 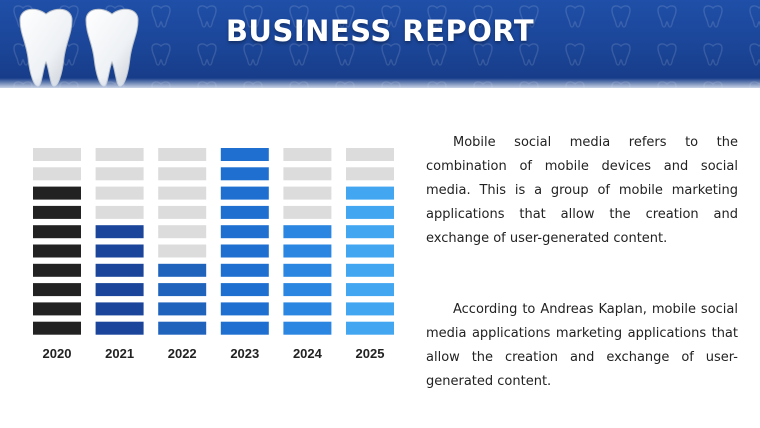 I want to click on teeth-illustration, so click(x=79, y=47).